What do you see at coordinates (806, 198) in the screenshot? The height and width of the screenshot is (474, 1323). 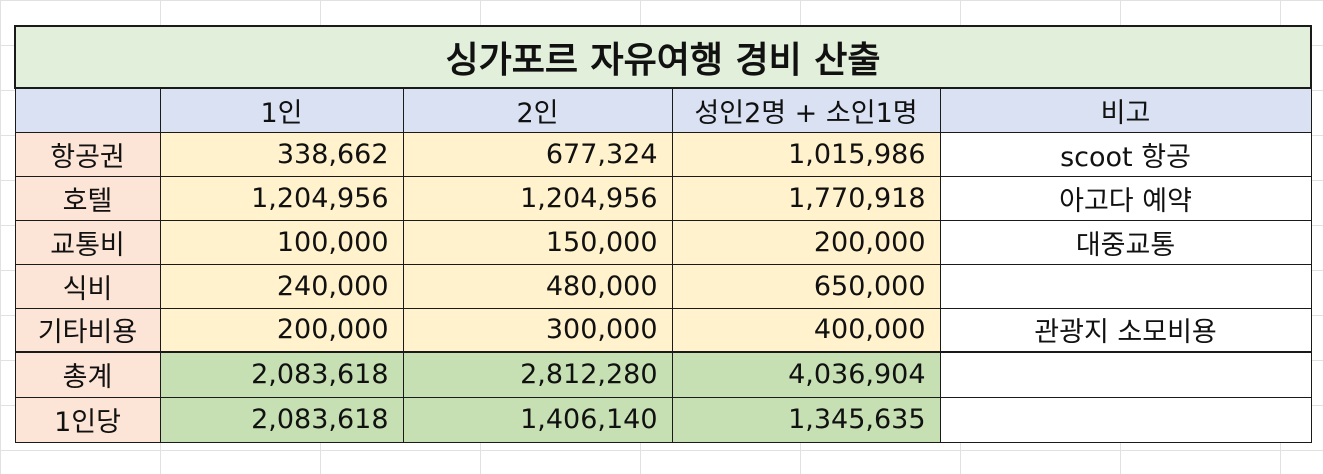 I see `cell-family: 1,770,918` at bounding box center [806, 198].